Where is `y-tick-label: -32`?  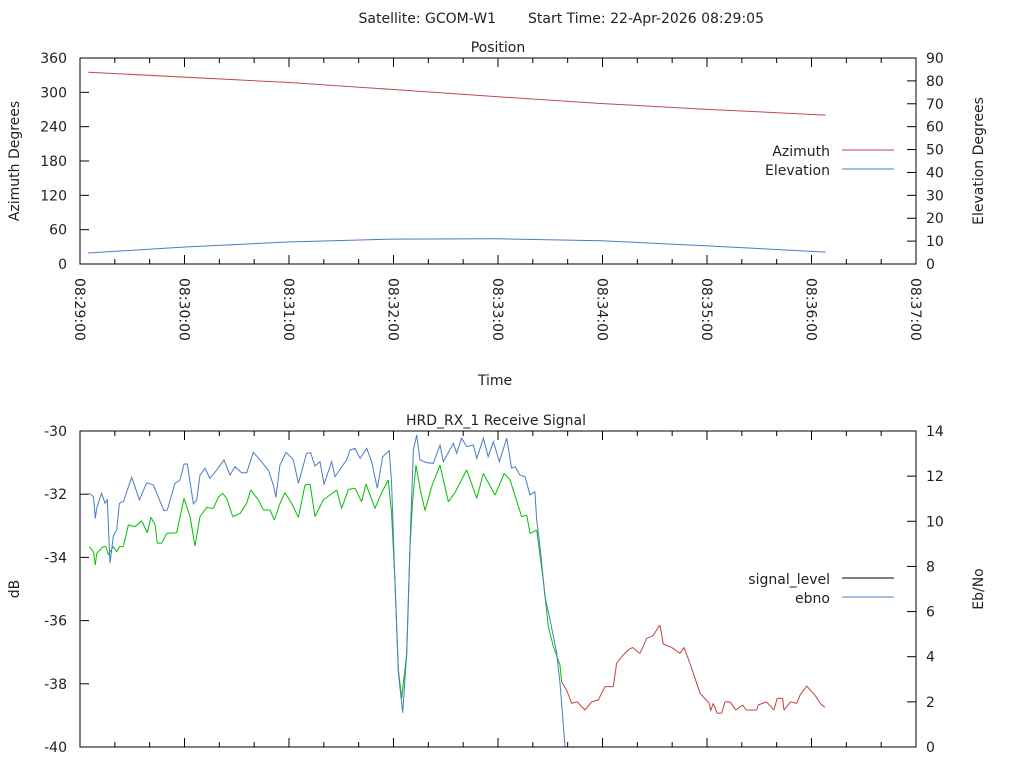 y-tick-label: -32 is located at coordinates (55, 495).